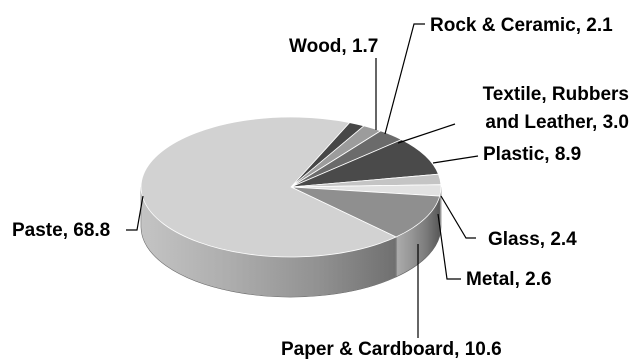 Image resolution: width=634 pixels, height=363 pixels. What do you see at coordinates (556, 94) in the screenshot?
I see `label-line: Textile, Rubbers` at bounding box center [556, 94].